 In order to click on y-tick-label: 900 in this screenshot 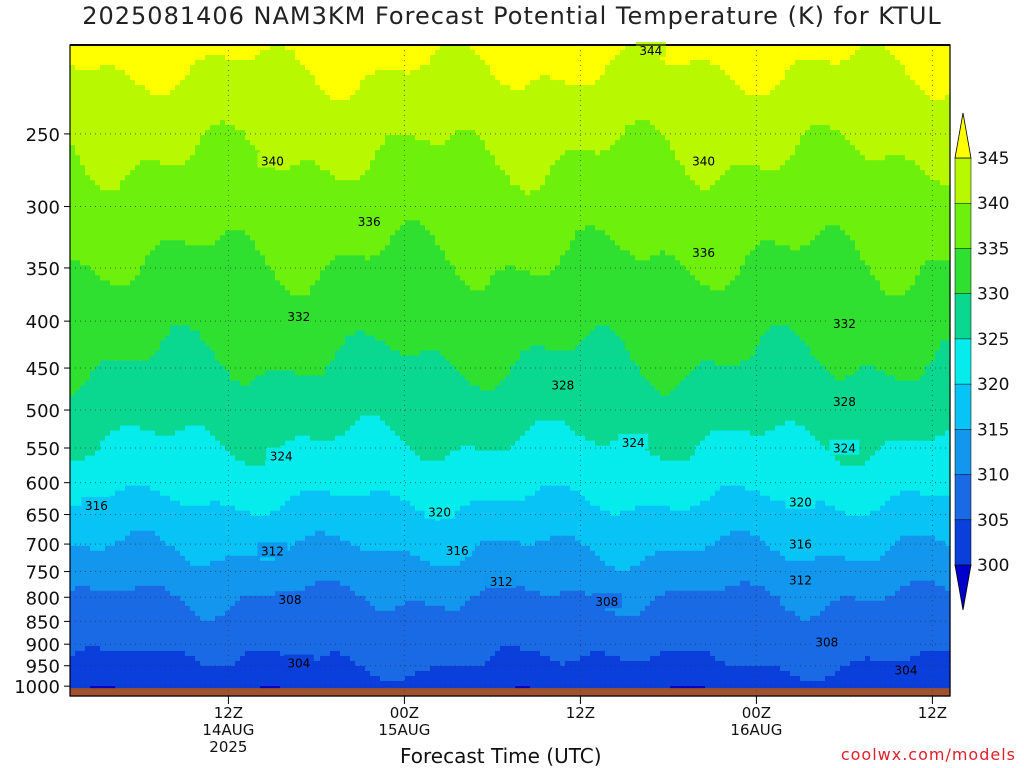, I will do `click(43, 645)`.